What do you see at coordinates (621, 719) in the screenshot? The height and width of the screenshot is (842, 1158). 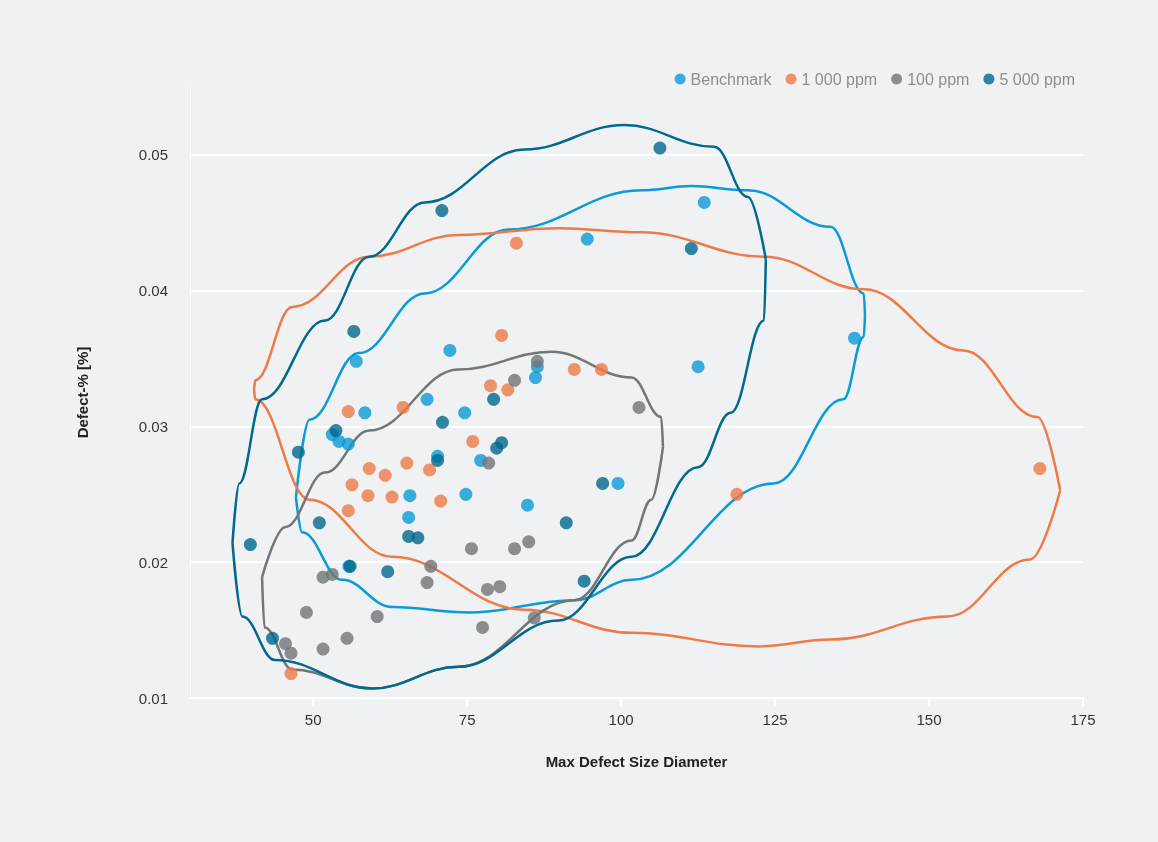 I see `x-tick-label: 100` at bounding box center [621, 719].